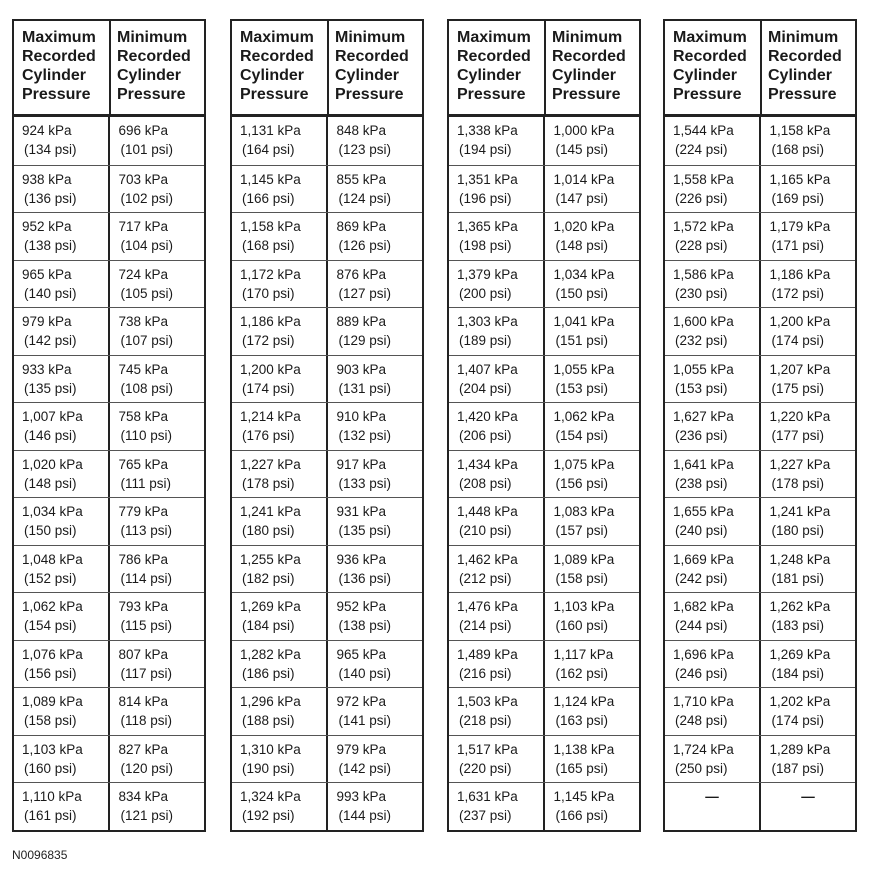  I want to click on min-pressure-cell: 1,227 kPa (178 psi), so click(807, 473).